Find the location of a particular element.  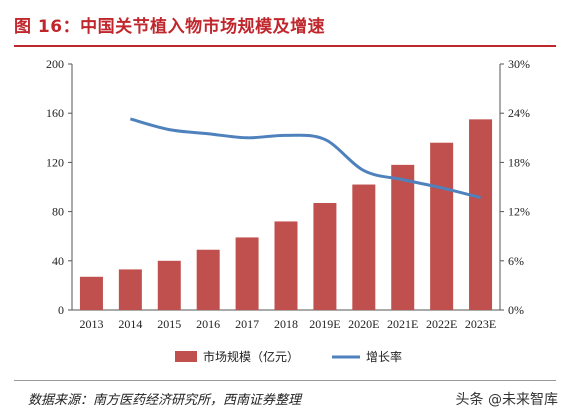

x-tick-label: 2017 is located at coordinates (247, 324).